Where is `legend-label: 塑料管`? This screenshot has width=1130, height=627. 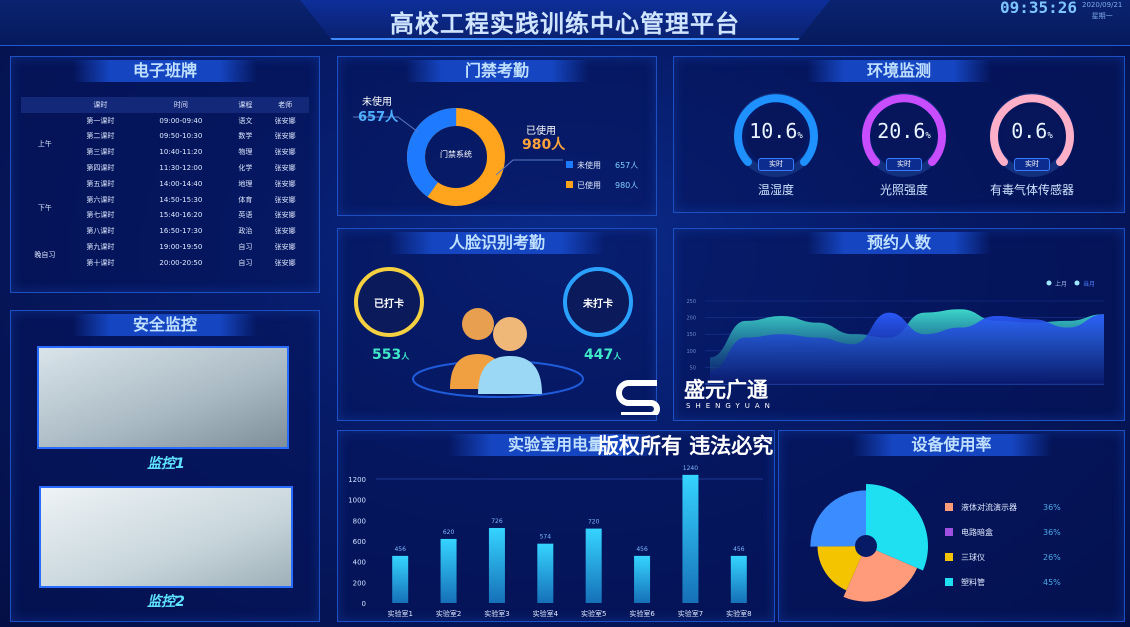 legend-label: 塑料管 is located at coordinates (973, 582).